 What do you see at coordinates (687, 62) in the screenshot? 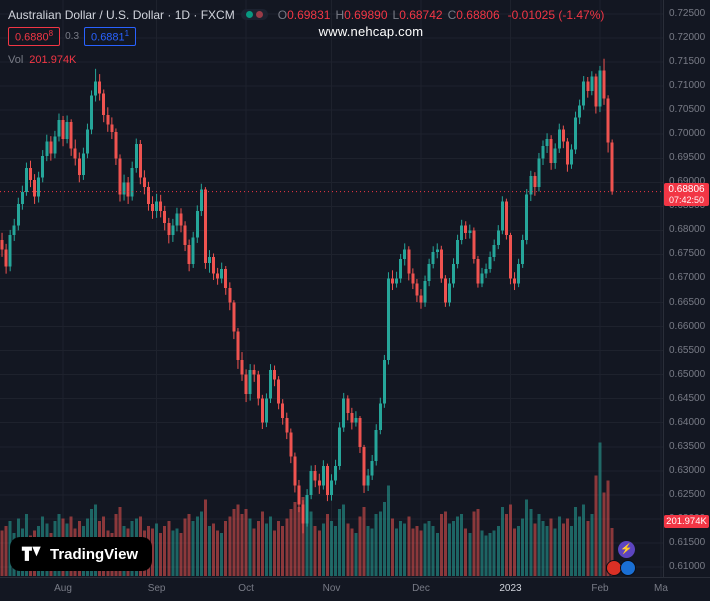
I see `price-axis-label: 0.71500` at bounding box center [687, 62].